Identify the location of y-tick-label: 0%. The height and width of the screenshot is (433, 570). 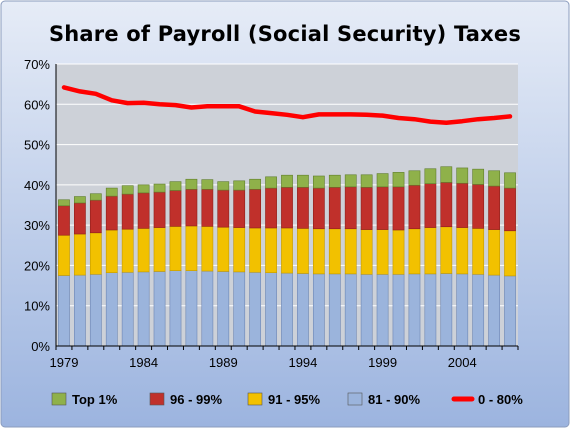
(40, 346).